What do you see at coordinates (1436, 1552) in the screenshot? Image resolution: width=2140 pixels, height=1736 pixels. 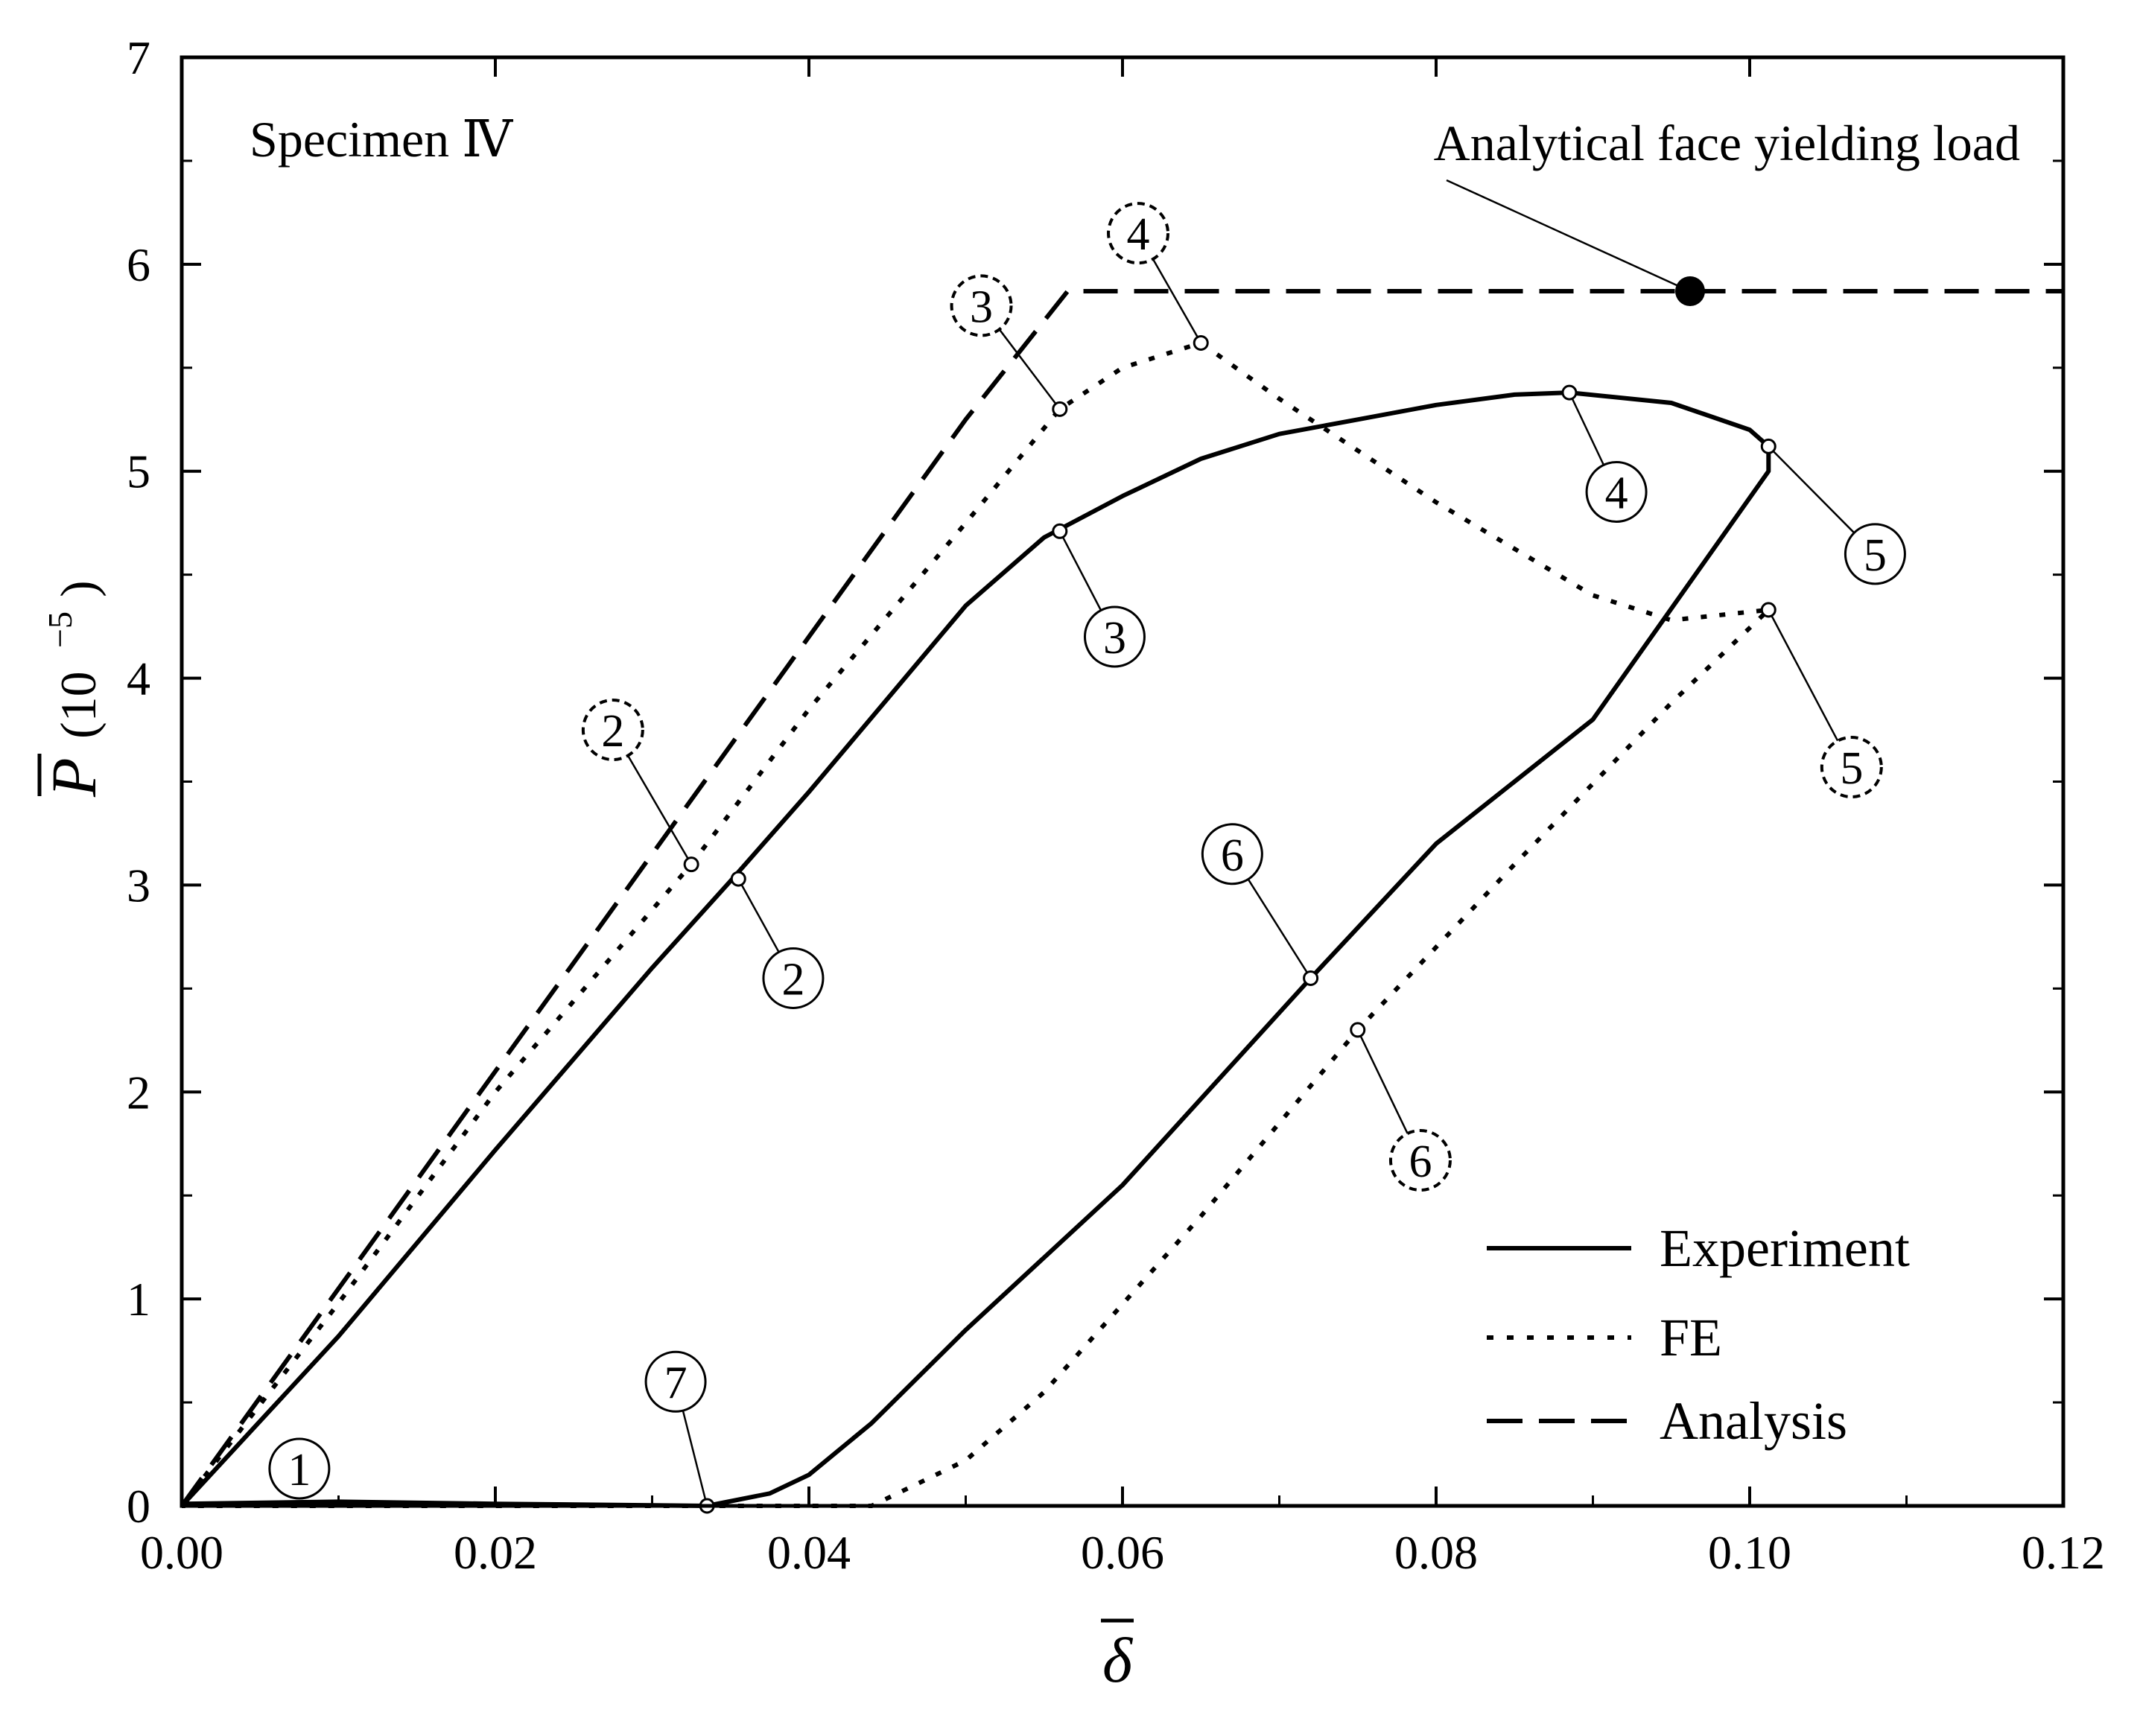 I see `x-tick-label: 0.08` at bounding box center [1436, 1552].